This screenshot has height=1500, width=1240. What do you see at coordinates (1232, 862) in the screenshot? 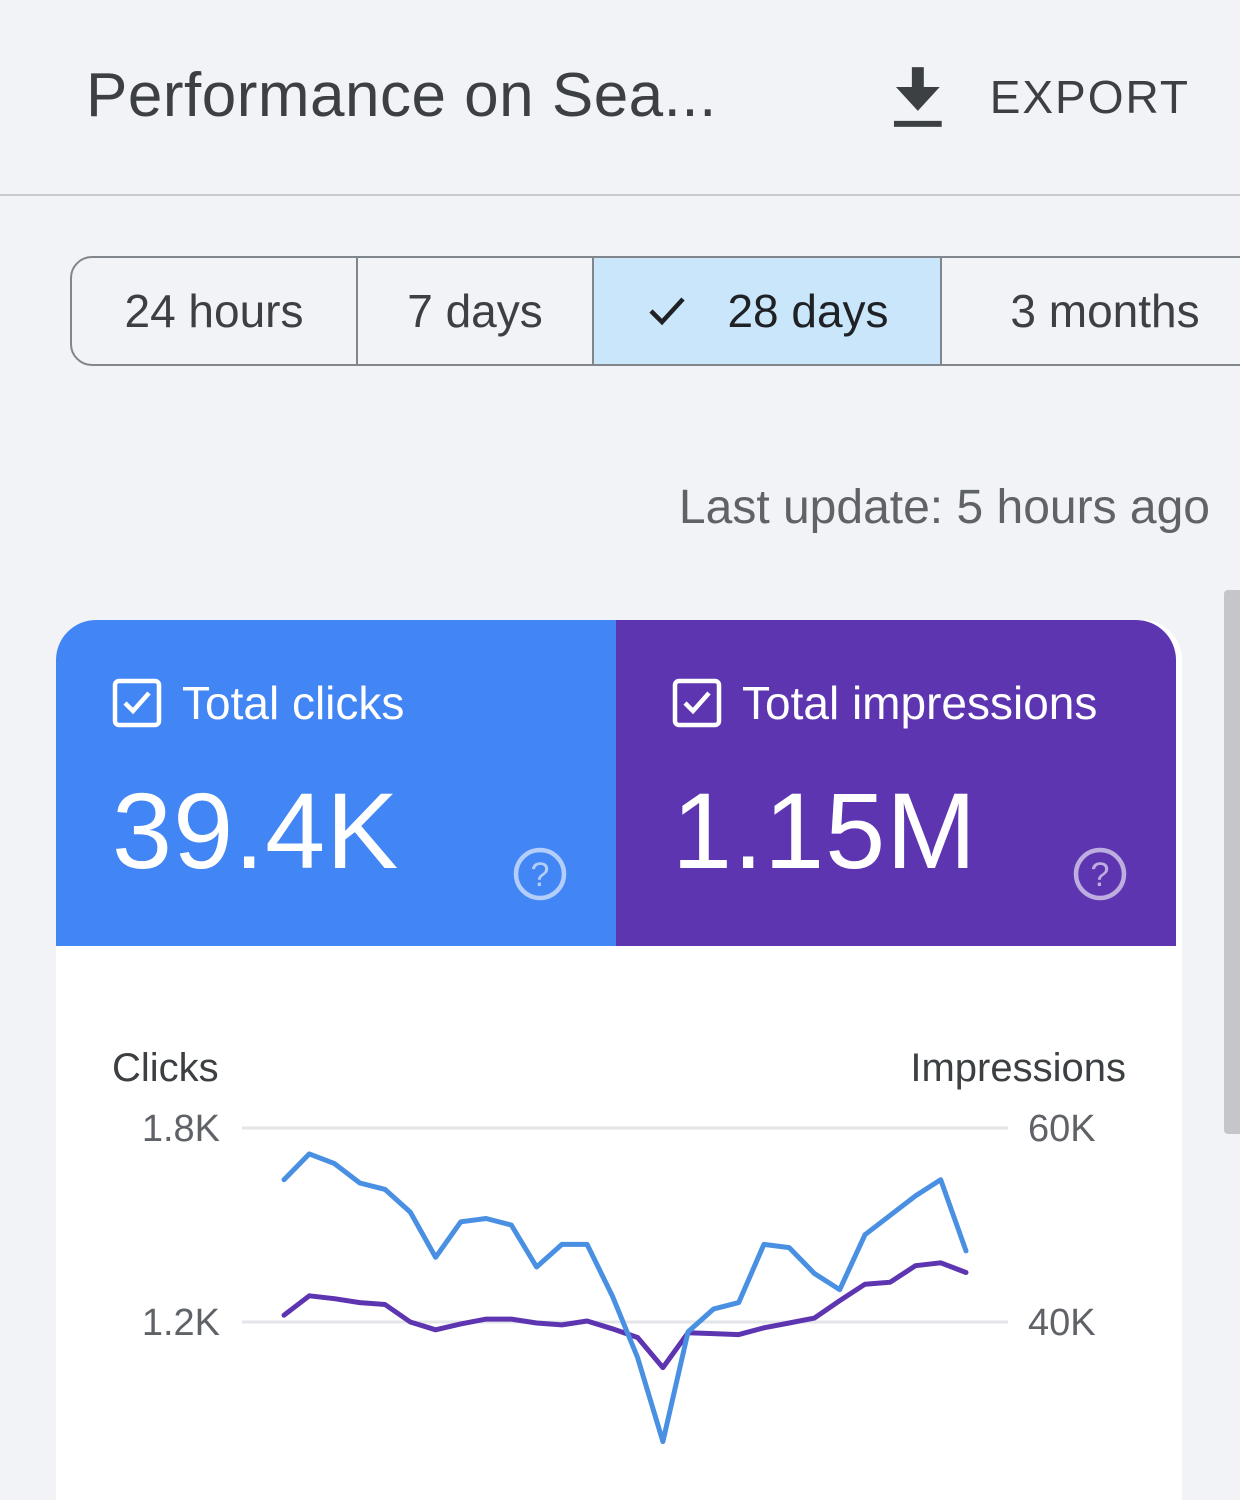
I see `scrollbar-thumb` at bounding box center [1232, 862].